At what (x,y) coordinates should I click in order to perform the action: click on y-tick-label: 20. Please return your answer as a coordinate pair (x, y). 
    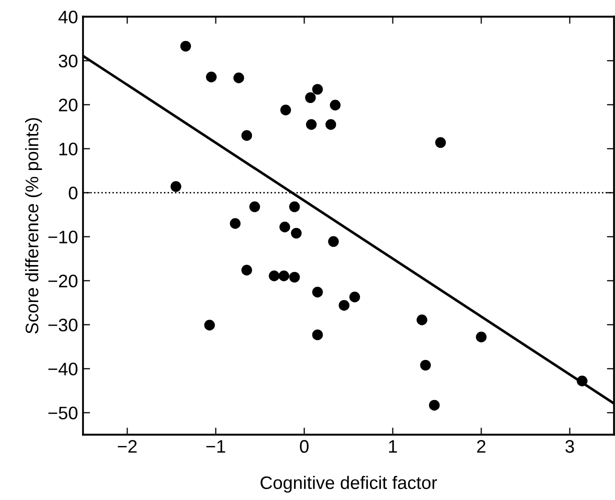
    Looking at the image, I should click on (68, 105).